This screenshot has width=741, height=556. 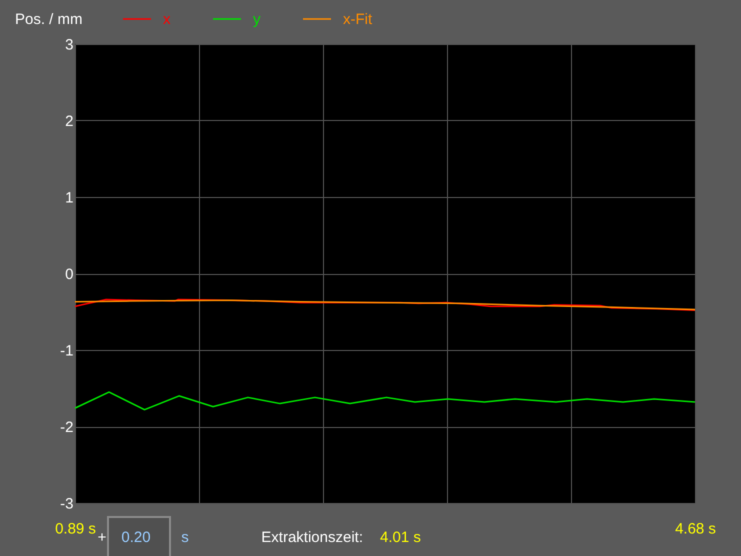 What do you see at coordinates (69, 45) in the screenshot?
I see `y-tick-label: 3` at bounding box center [69, 45].